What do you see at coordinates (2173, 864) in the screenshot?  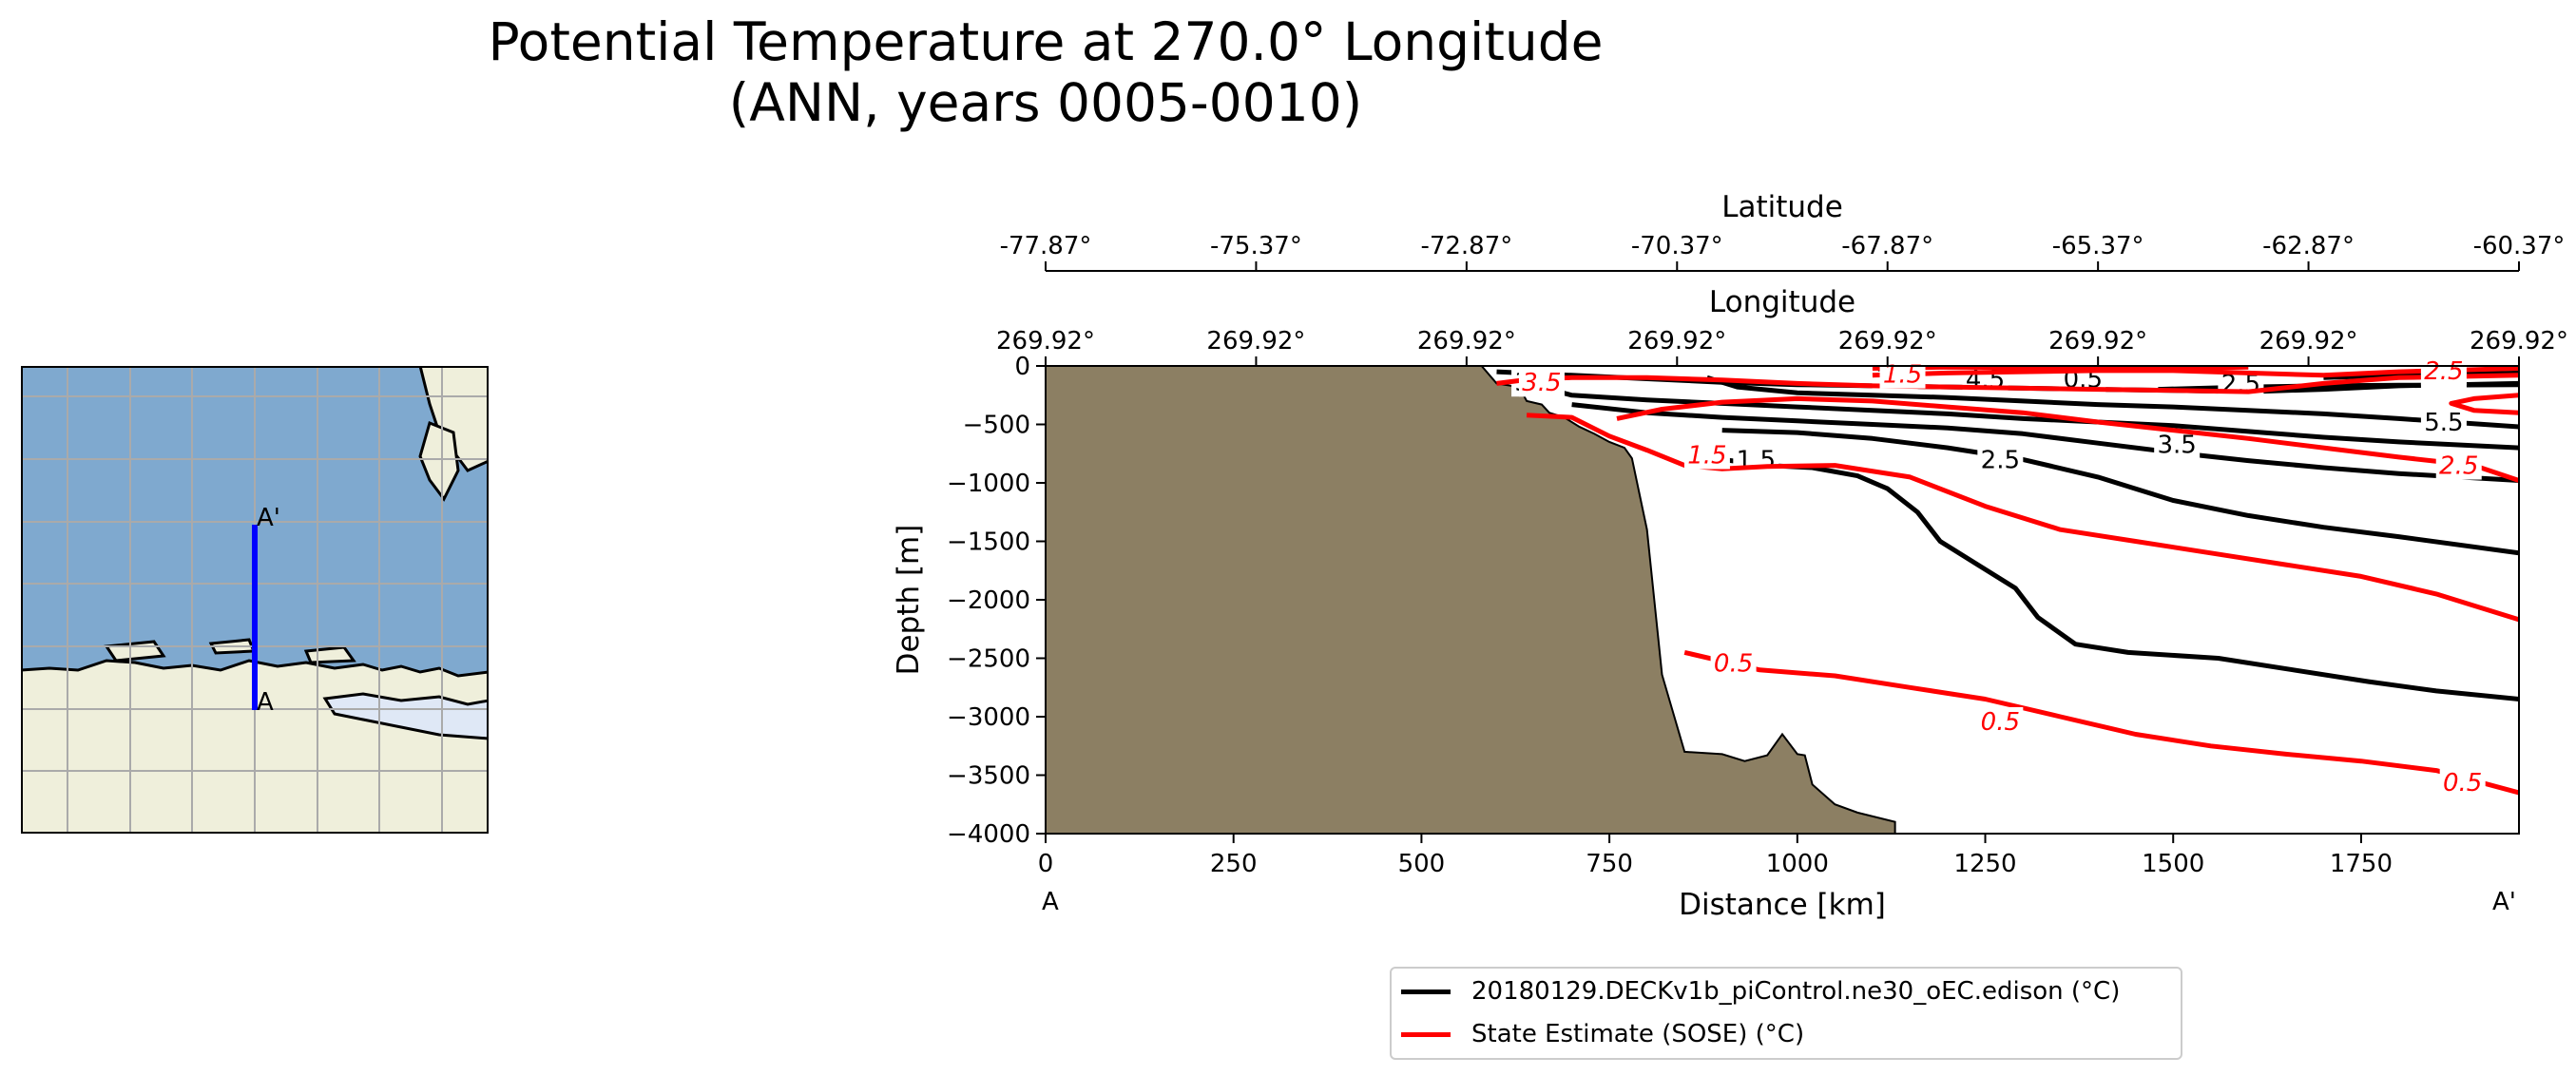 I see `x-tick-label: 1500` at bounding box center [2173, 864].